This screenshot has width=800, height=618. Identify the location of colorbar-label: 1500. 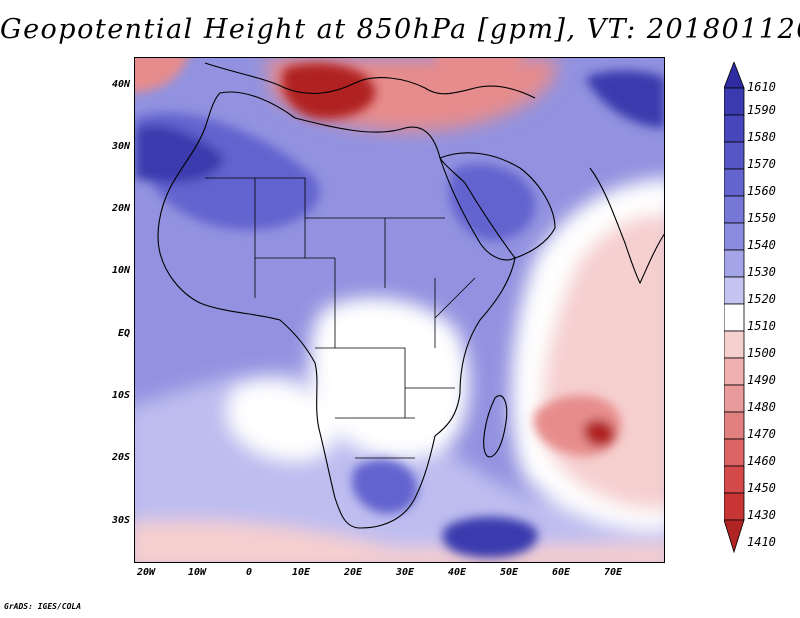
(761, 353).